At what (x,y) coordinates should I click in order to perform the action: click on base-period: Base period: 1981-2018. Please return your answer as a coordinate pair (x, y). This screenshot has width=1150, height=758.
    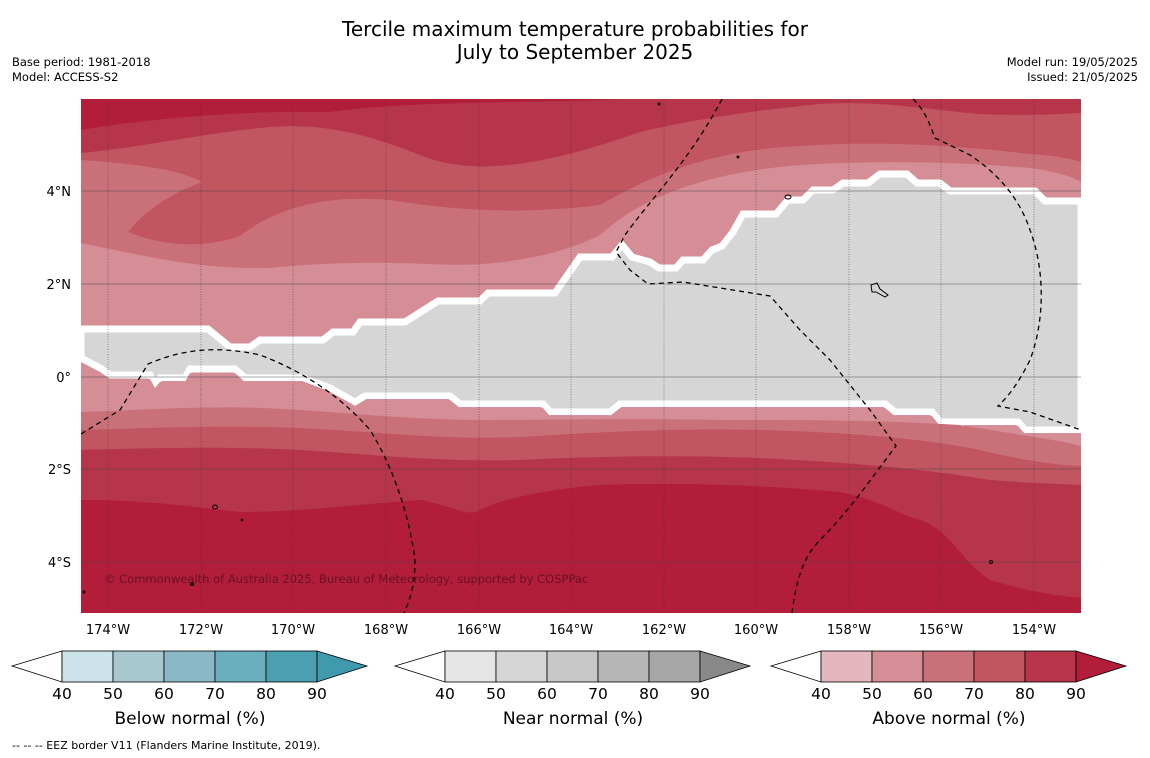
    Looking at the image, I should click on (81, 62).